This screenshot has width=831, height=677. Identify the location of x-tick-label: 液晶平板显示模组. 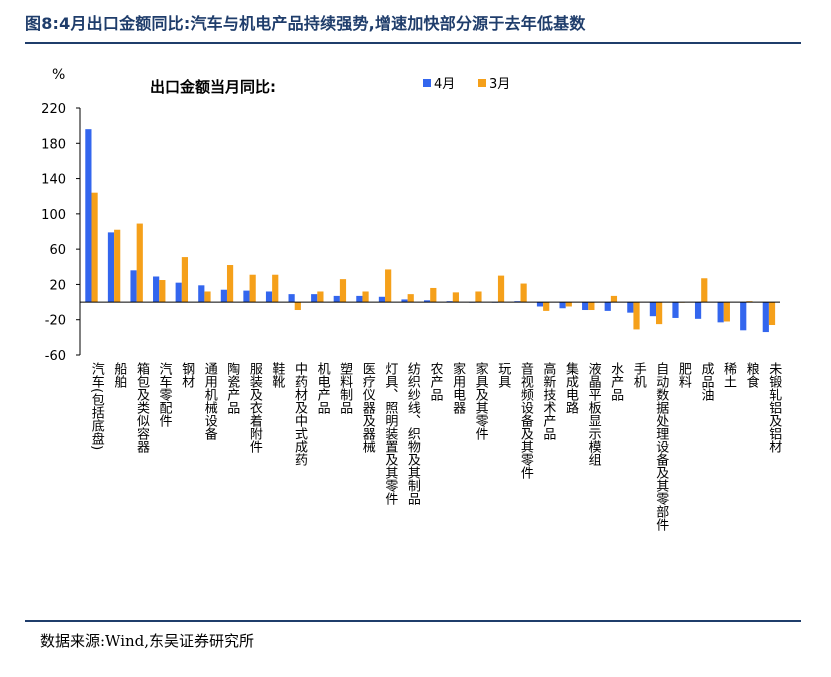
(594, 414).